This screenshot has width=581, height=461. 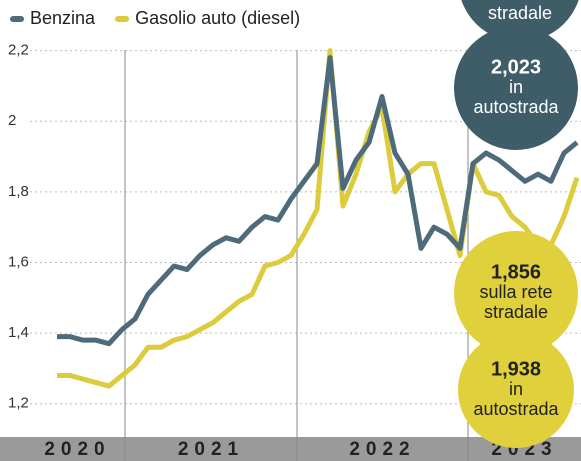 What do you see at coordinates (516, 369) in the screenshot?
I see `annotation-text: 1,938` at bounding box center [516, 369].